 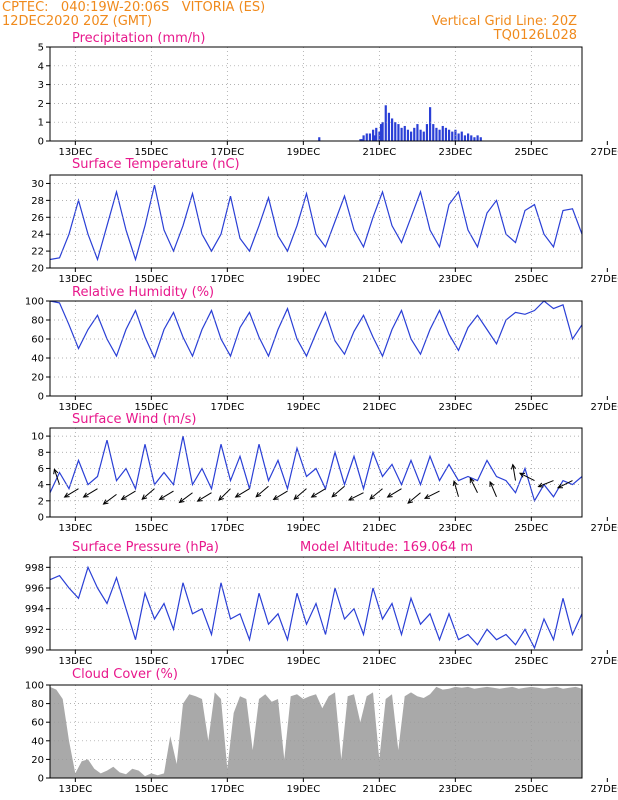 I want to click on humidity-ytick-label: 60, so click(x=37, y=340).